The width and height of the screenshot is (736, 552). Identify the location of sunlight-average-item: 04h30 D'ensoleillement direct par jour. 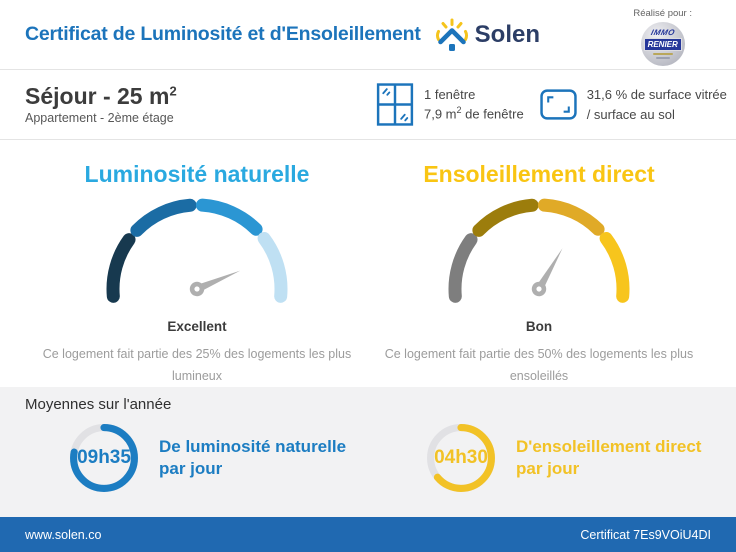
(552, 458).